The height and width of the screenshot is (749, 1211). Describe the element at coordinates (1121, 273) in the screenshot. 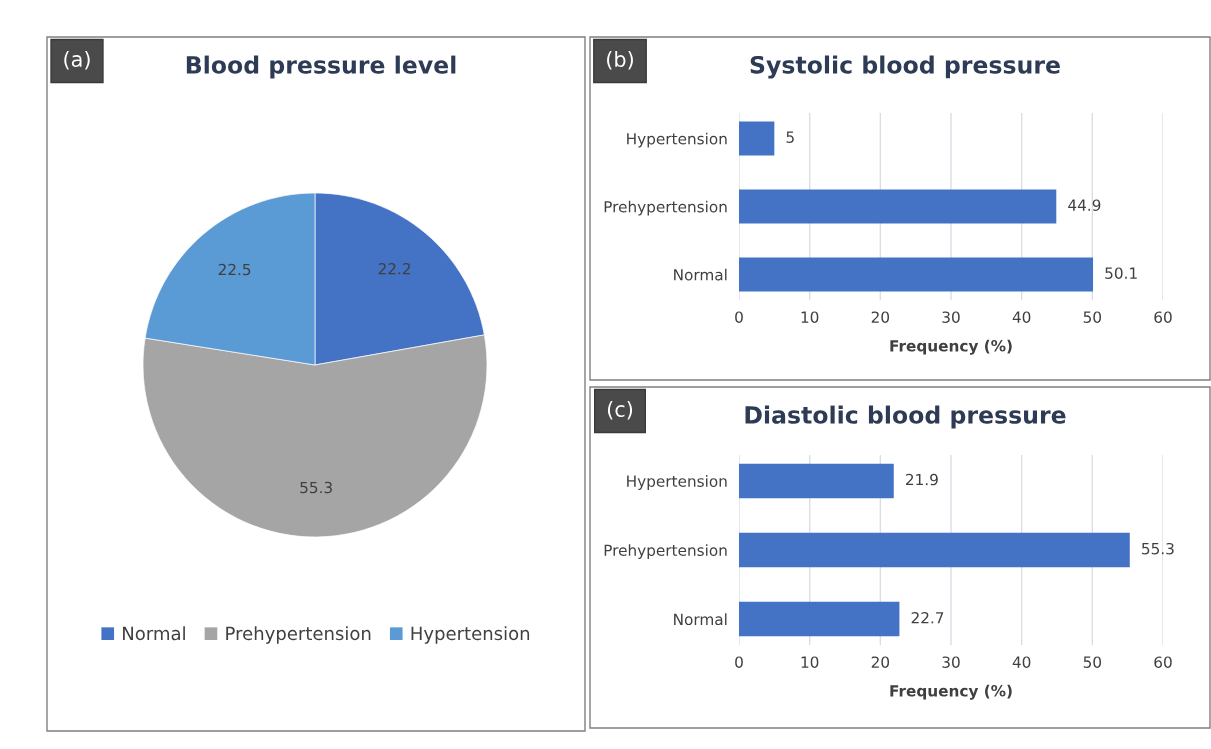

I see `data-label: 50.1` at that location.